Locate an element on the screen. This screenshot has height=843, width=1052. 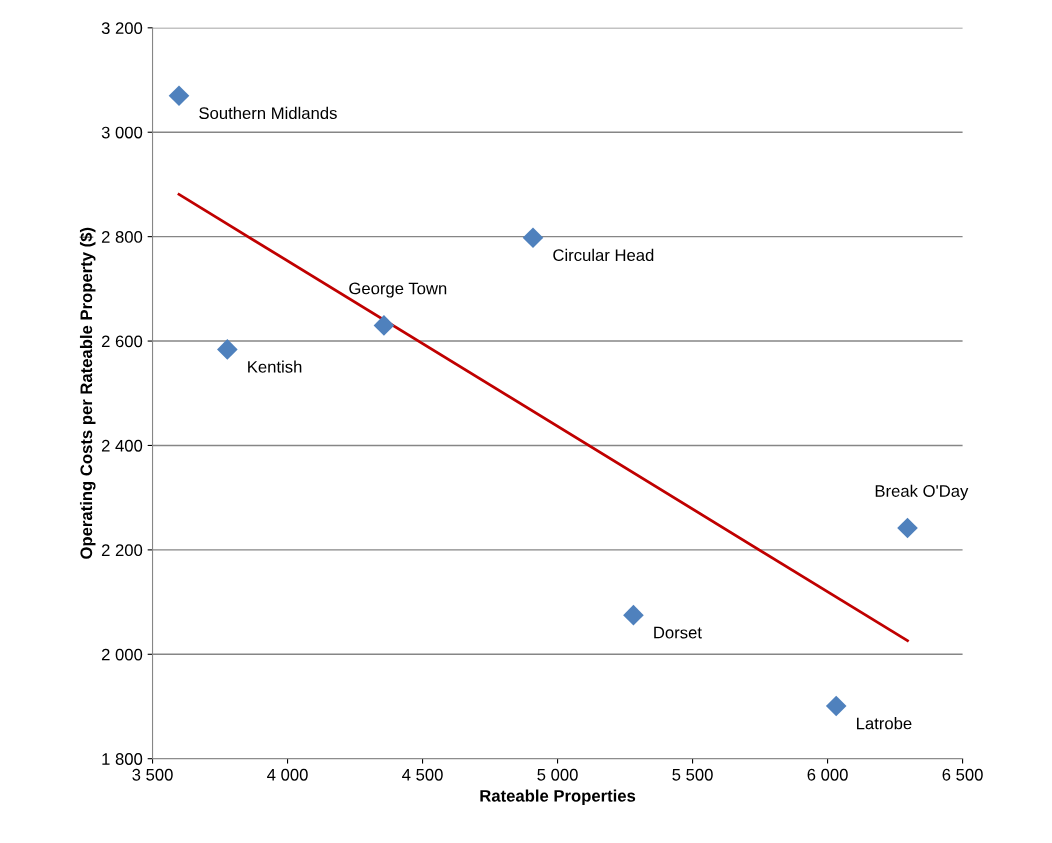
y-tick-label: 2 800 is located at coordinates (122, 237).